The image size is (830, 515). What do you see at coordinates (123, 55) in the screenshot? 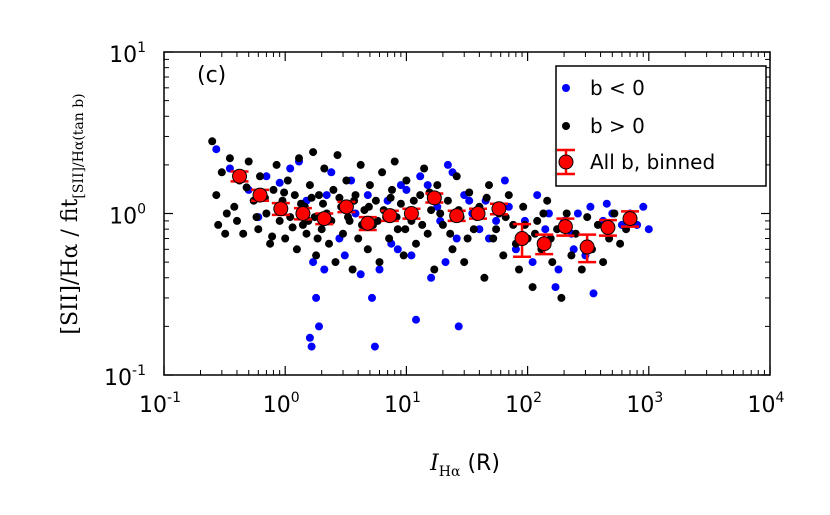
I see `y-tick-base: 10` at bounding box center [123, 55].